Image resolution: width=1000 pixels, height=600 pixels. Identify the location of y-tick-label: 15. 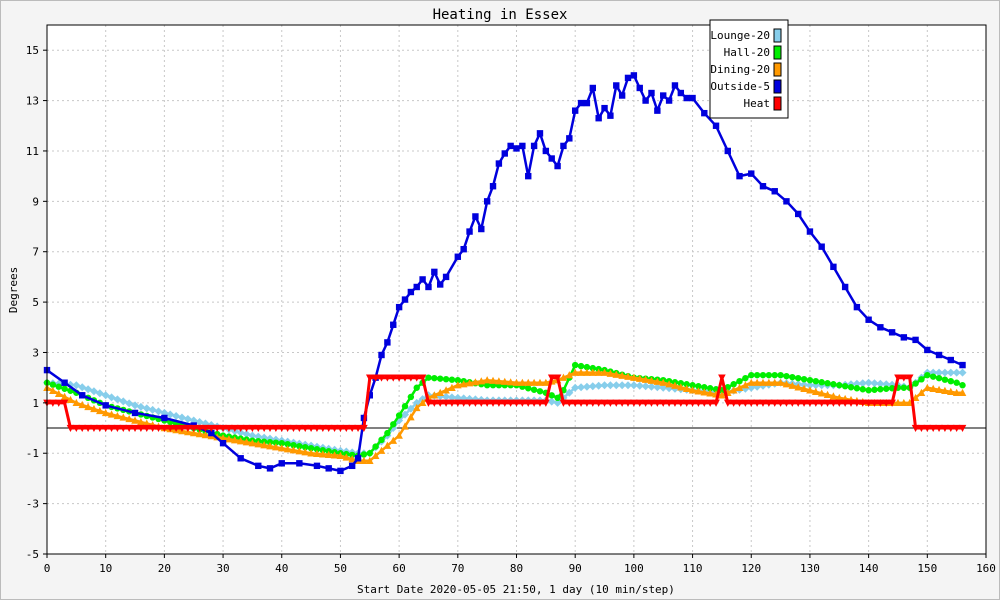
(32, 50).